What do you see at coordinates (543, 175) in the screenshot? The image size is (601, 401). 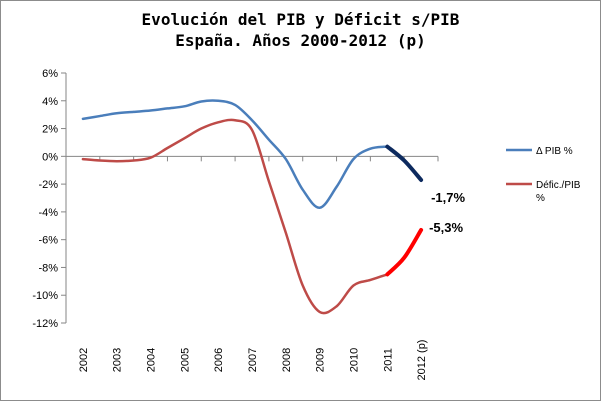 I see `chart-legend: Δ PIB % Défic./PIB%` at bounding box center [543, 175].